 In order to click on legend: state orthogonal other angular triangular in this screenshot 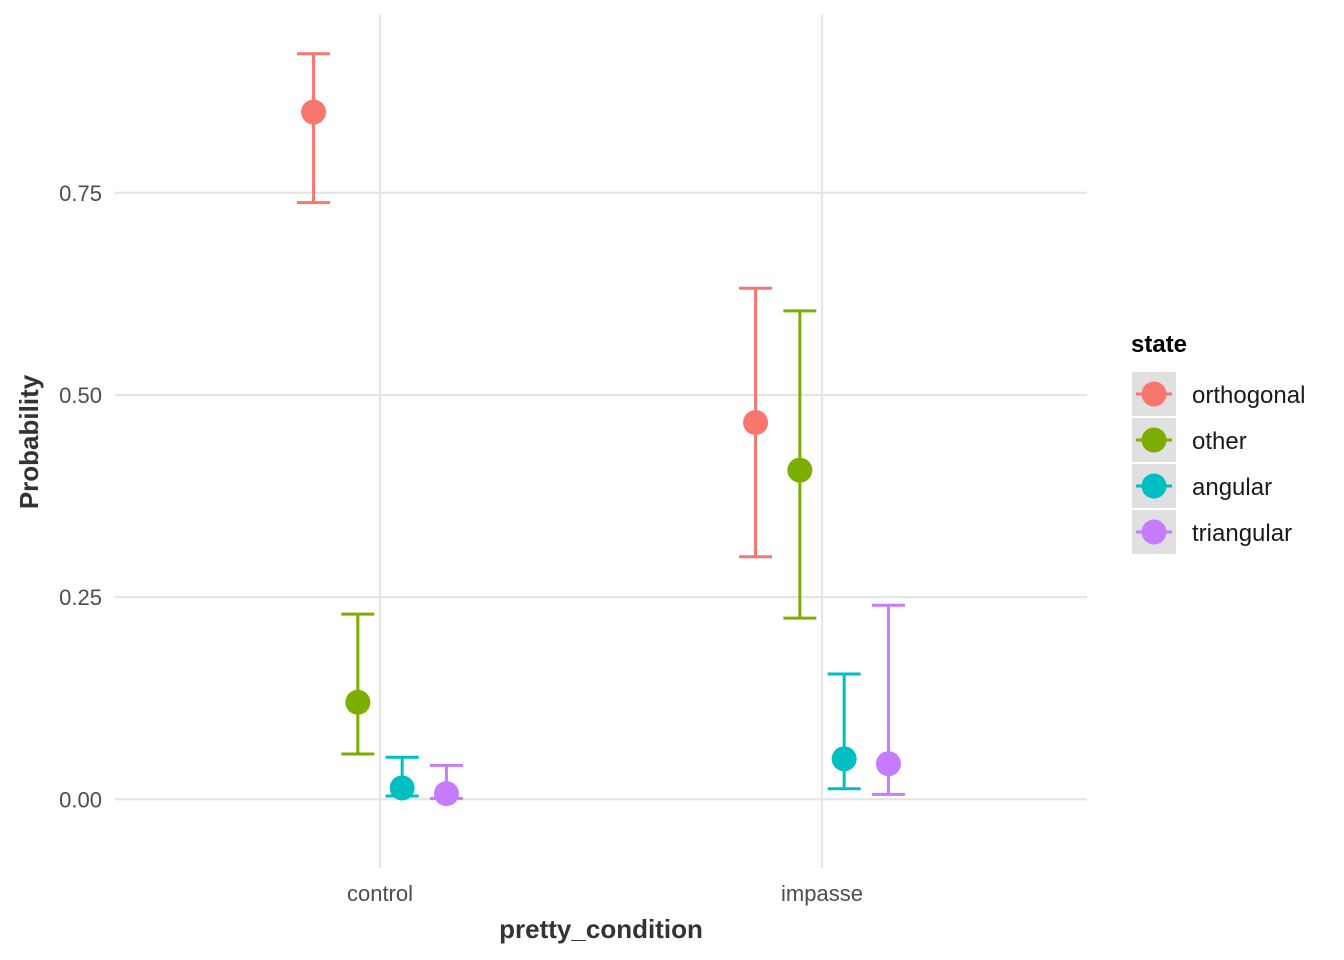, I will do `click(1218, 442)`.